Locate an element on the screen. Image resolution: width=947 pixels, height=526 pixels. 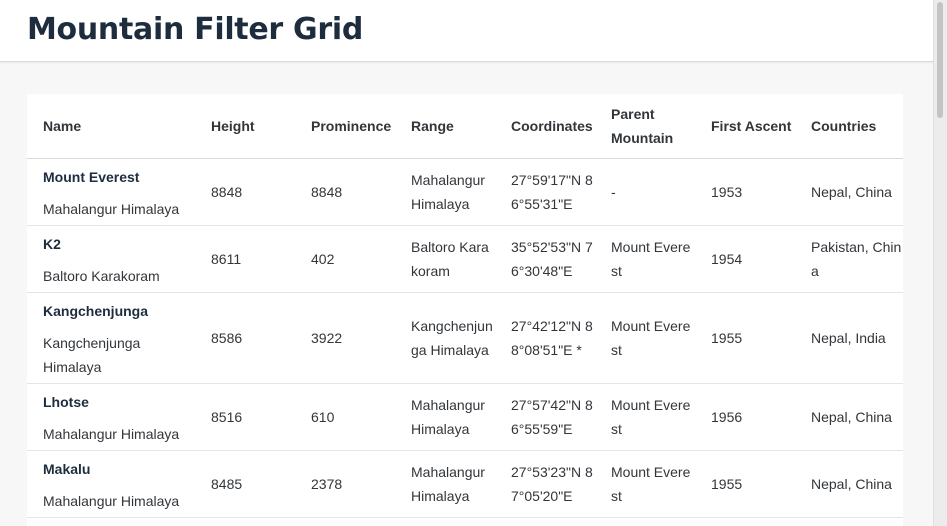
cell-name: Makalu Mahalangur Himalaya is located at coordinates (111, 483).